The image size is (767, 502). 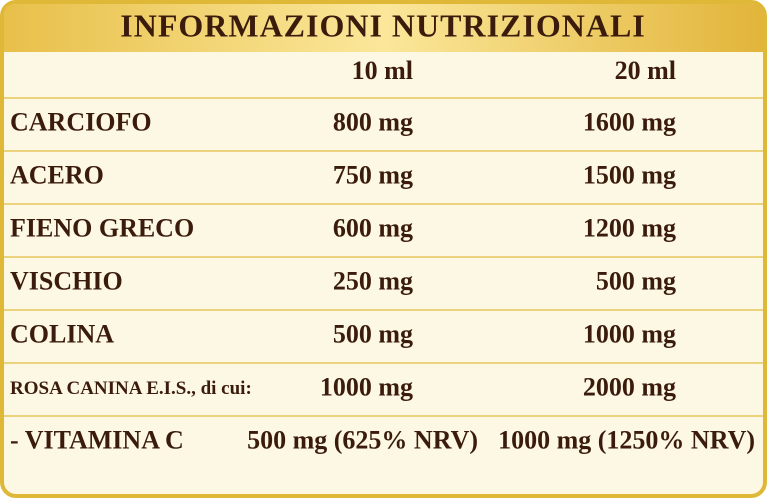 I want to click on title: INFORMAZIONI NUTRIZIONALI, so click(x=383, y=25).